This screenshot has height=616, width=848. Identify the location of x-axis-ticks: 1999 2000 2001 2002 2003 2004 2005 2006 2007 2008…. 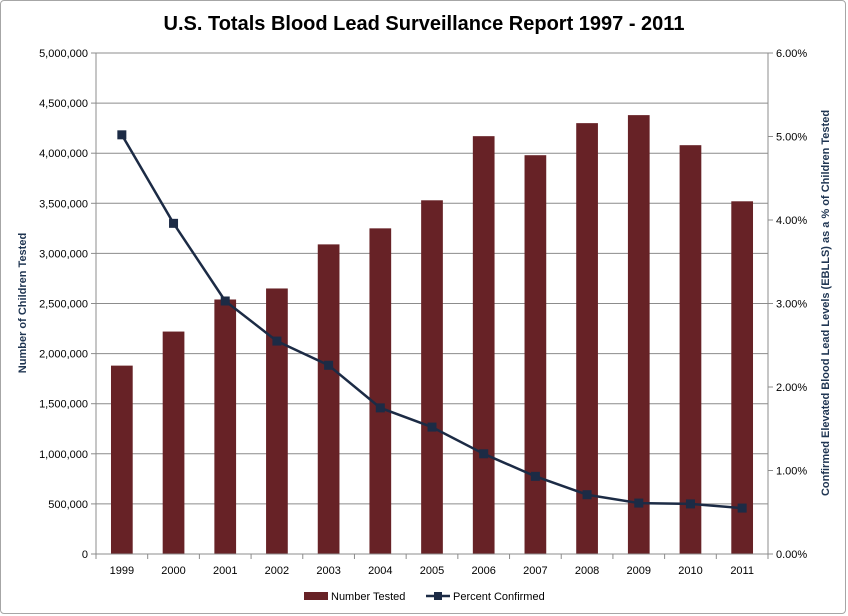
(432, 571).